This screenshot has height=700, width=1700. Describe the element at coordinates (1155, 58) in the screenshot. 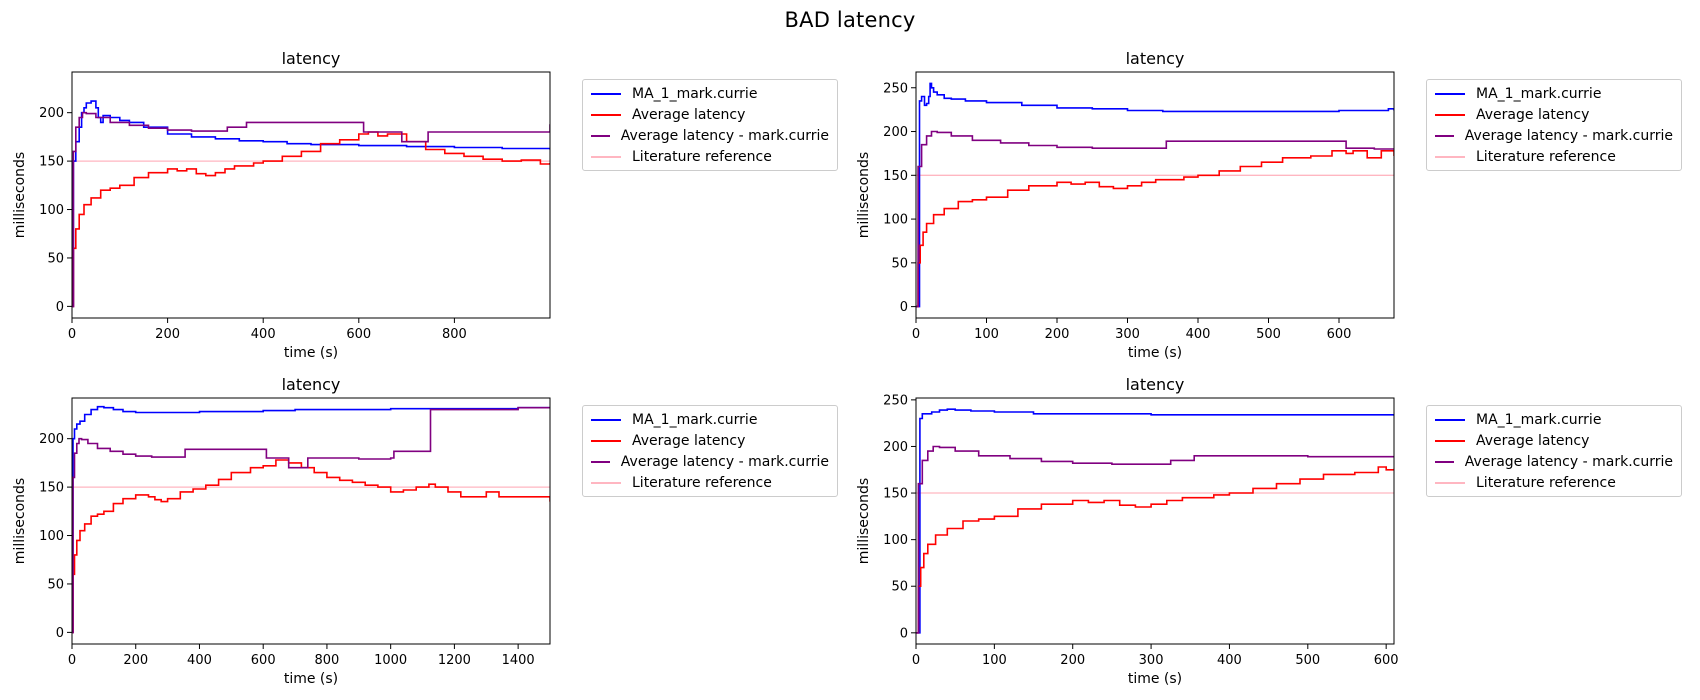

I see `subplot-title: latency` at that location.